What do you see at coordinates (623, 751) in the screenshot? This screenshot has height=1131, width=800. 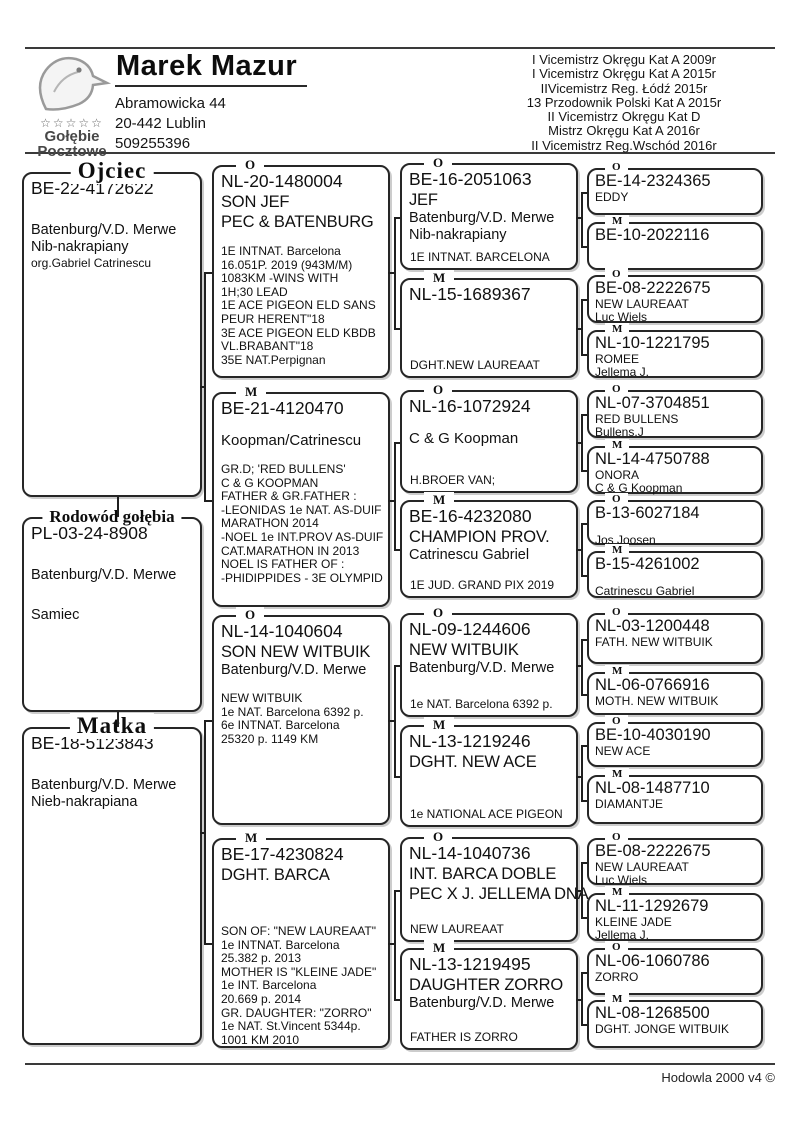 I see `pedigree-text-line: NEW ACE` at bounding box center [623, 751].